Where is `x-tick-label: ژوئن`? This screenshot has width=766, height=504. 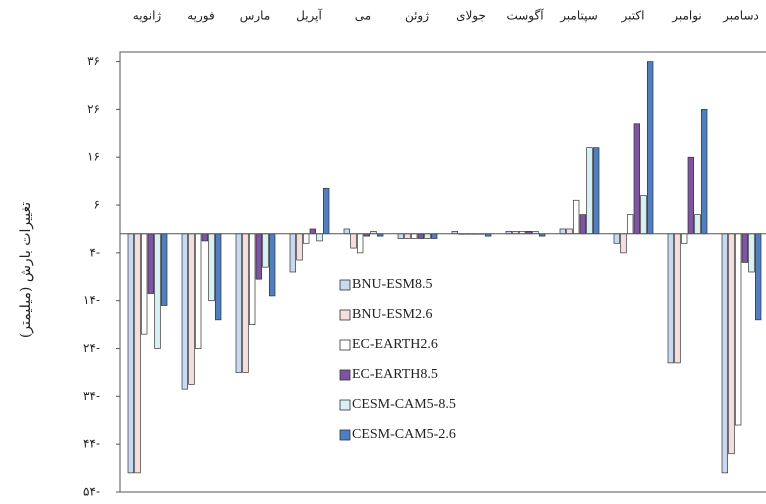 x-tick-label: ژوئن is located at coordinates (417, 16).